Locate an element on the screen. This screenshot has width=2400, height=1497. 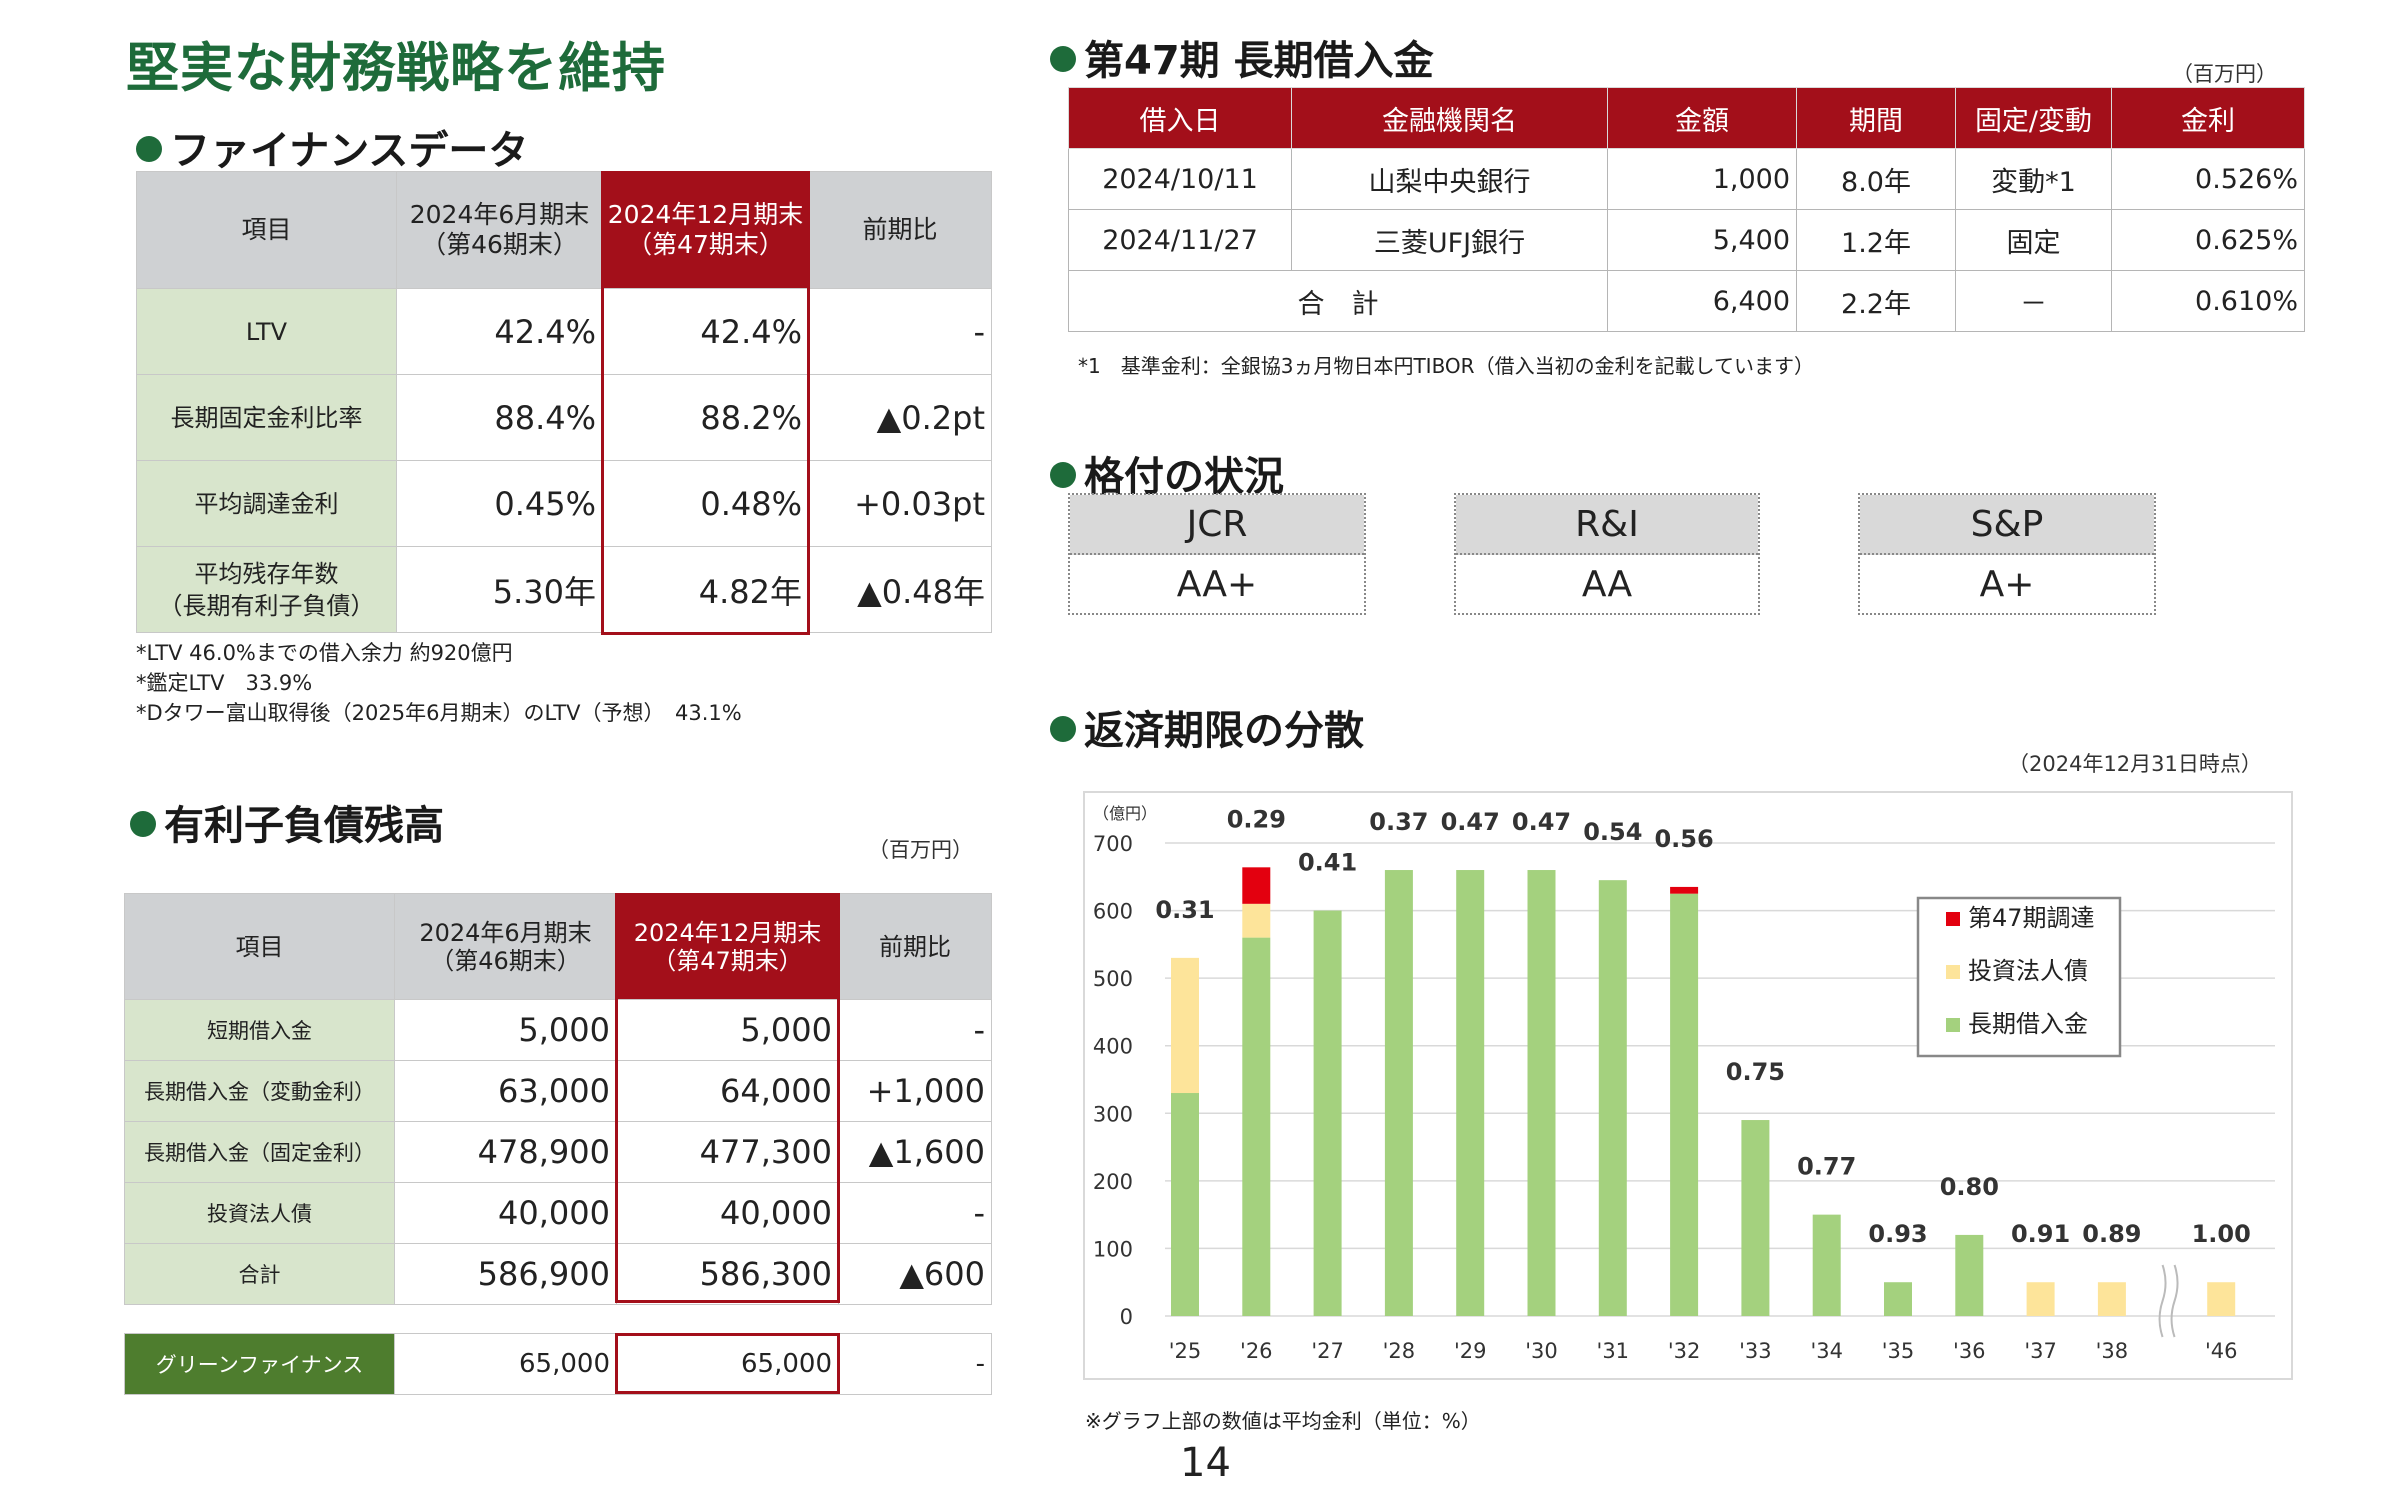
x-tick-label: '34 is located at coordinates (1826, 1351).